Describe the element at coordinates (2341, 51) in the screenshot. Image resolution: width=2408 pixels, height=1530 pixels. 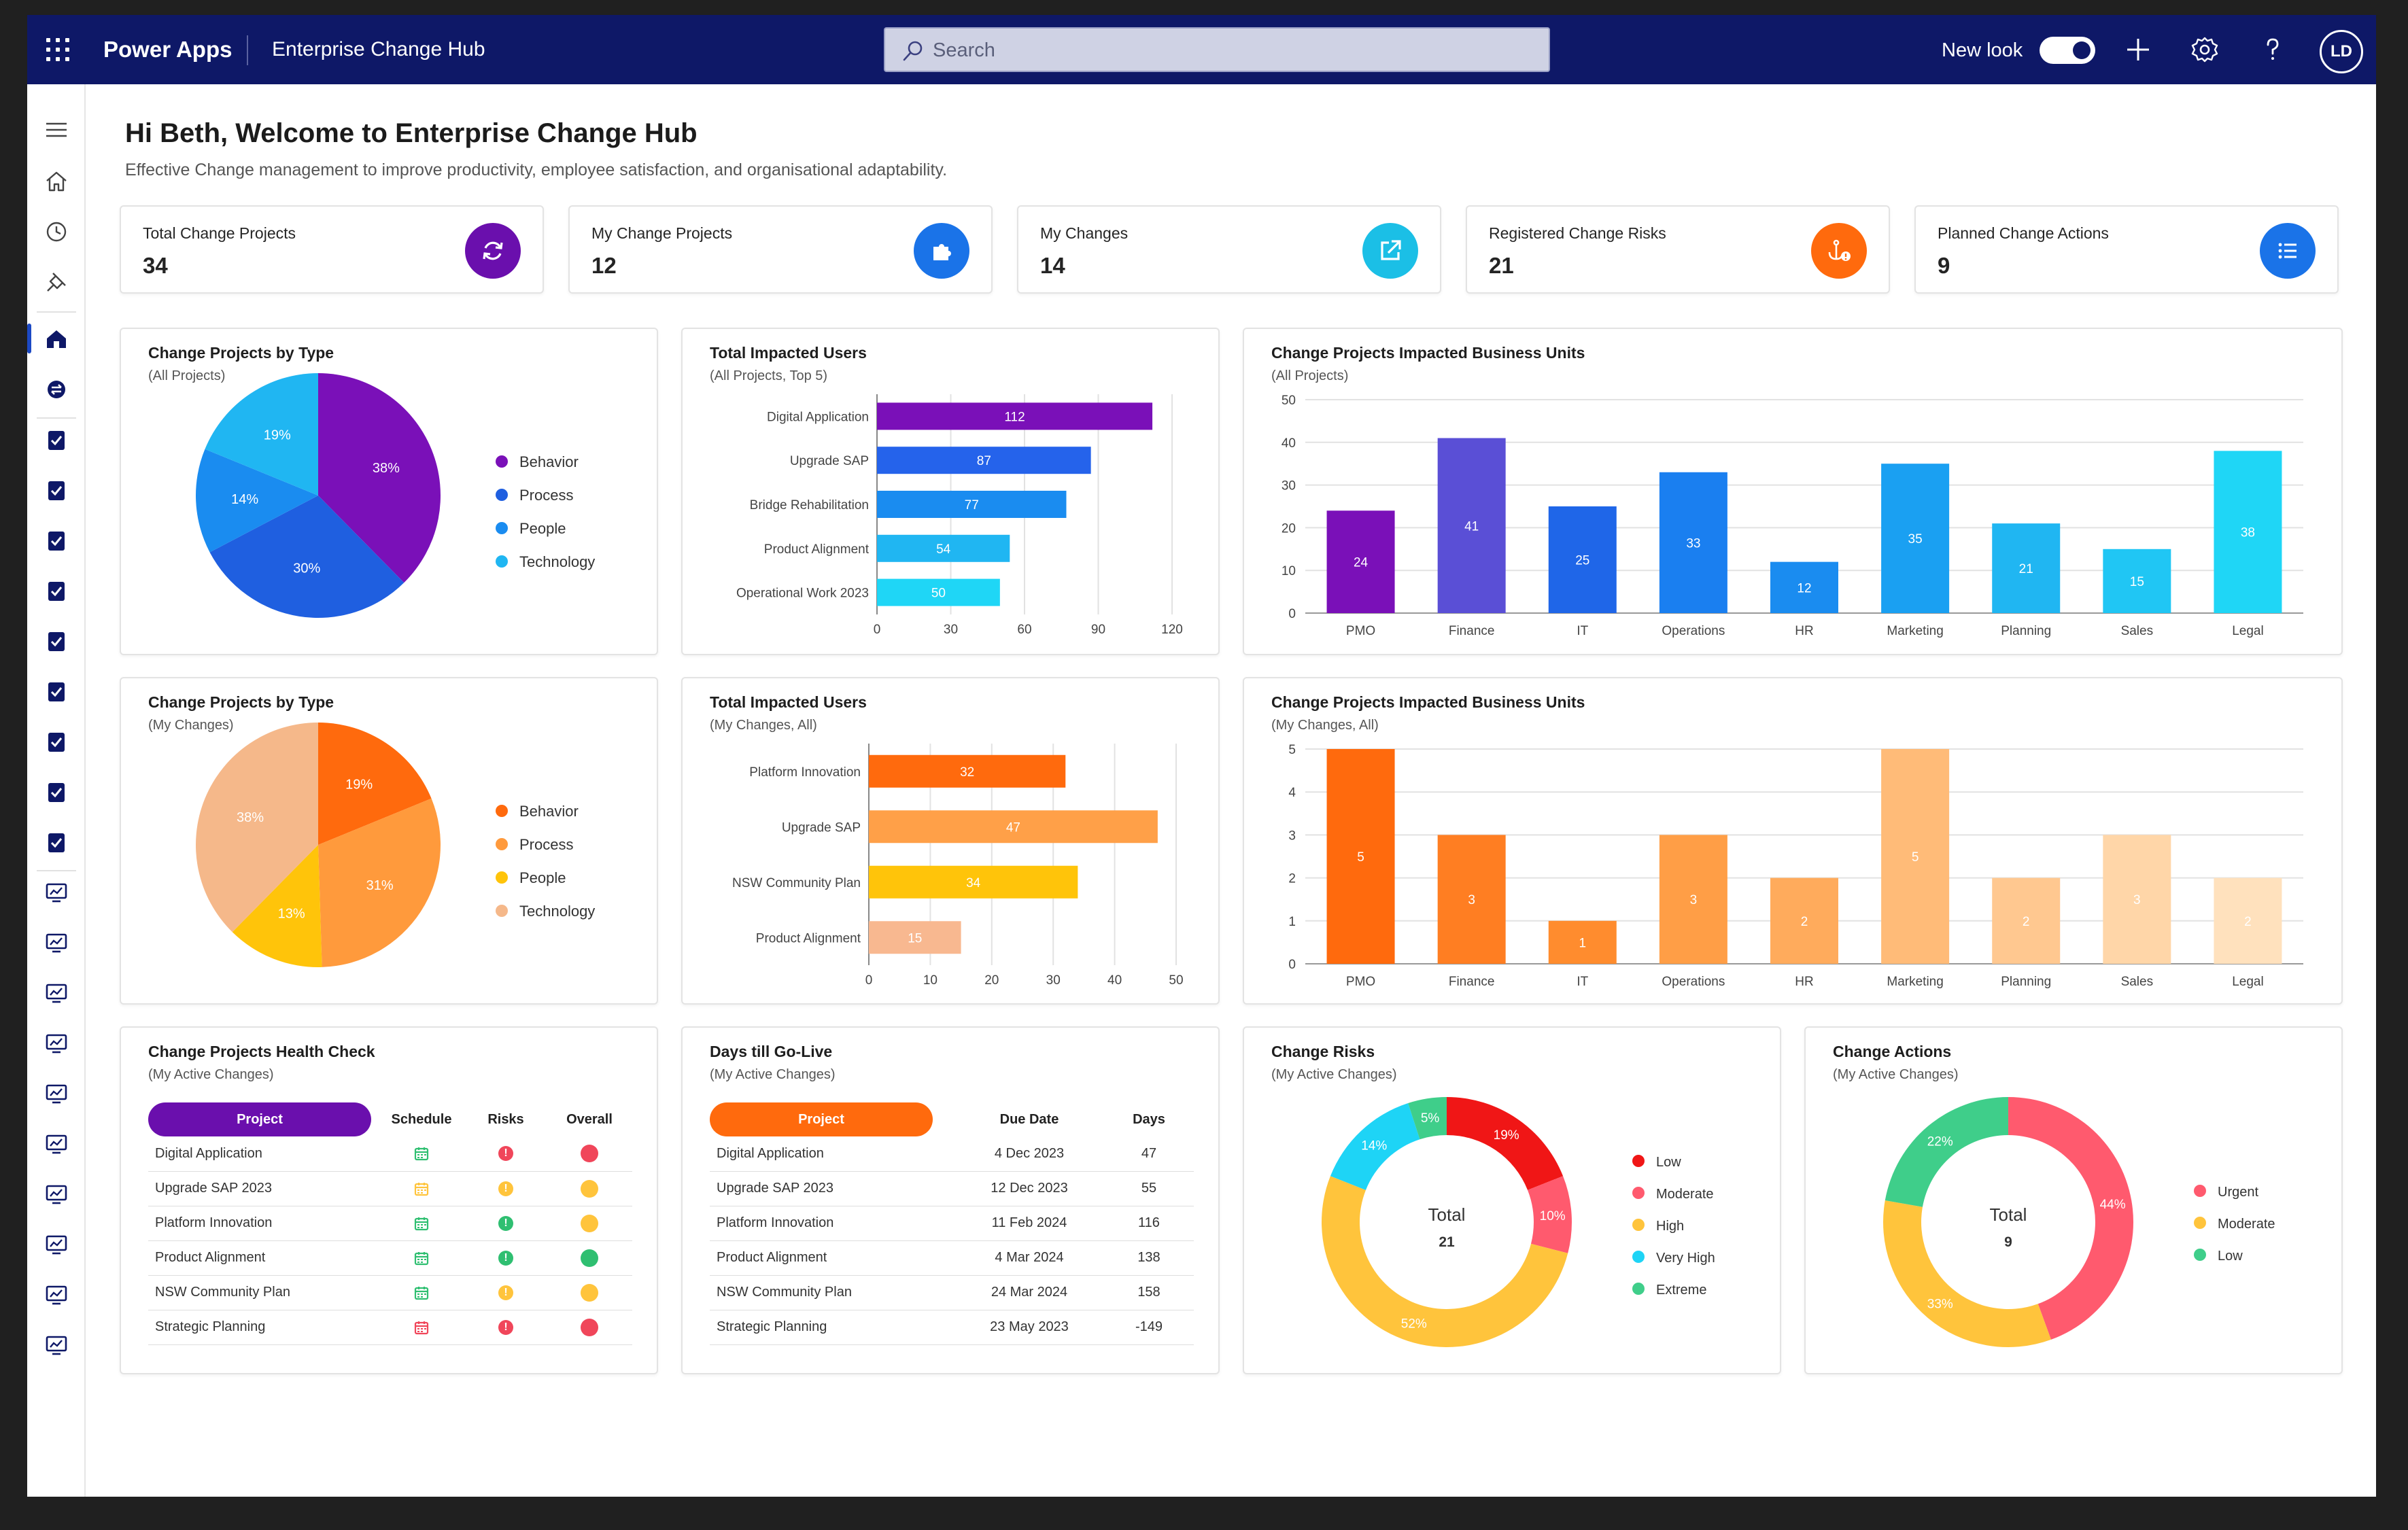
I see `user-avatar: LD` at that location.